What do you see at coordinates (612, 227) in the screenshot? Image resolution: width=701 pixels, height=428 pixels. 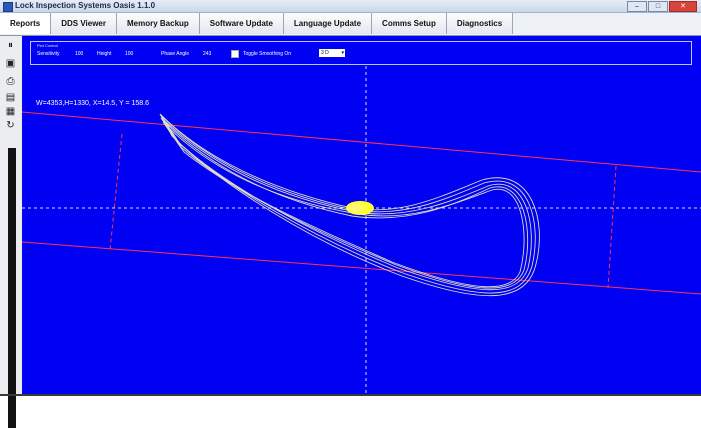 I see `guide-line-right` at bounding box center [612, 227].